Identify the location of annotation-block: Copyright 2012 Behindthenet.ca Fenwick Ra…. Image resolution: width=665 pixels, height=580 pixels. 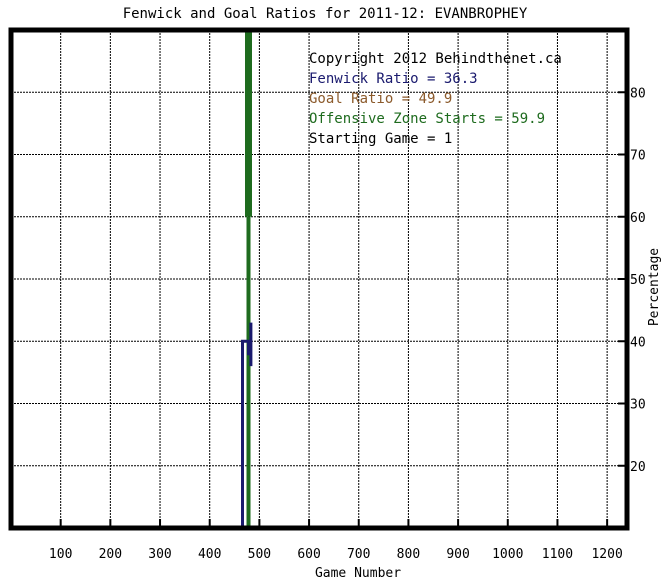
(435, 99).